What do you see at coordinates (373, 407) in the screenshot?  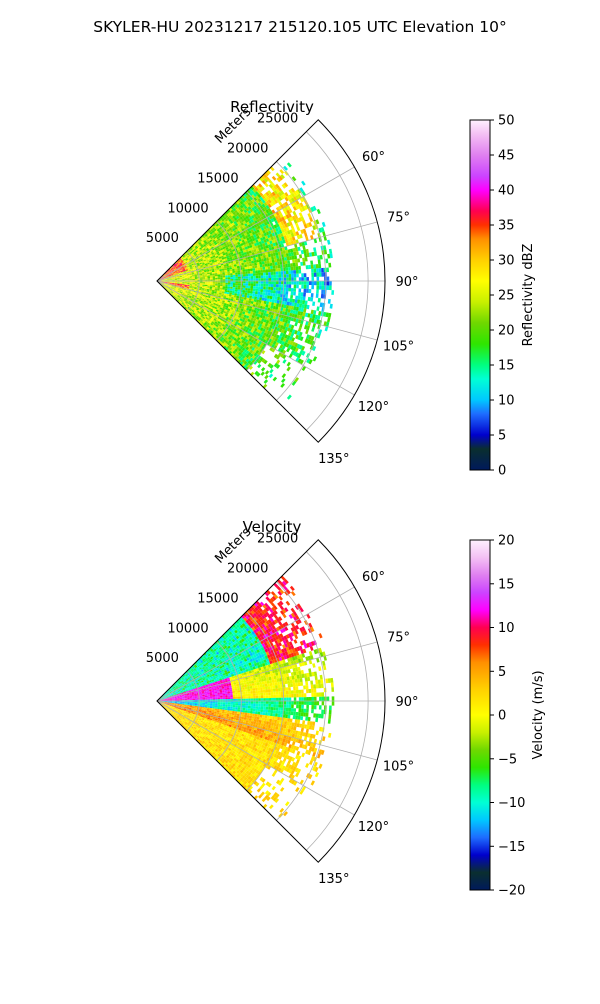 I see `azimuth-tick-label: 120°` at bounding box center [373, 407].